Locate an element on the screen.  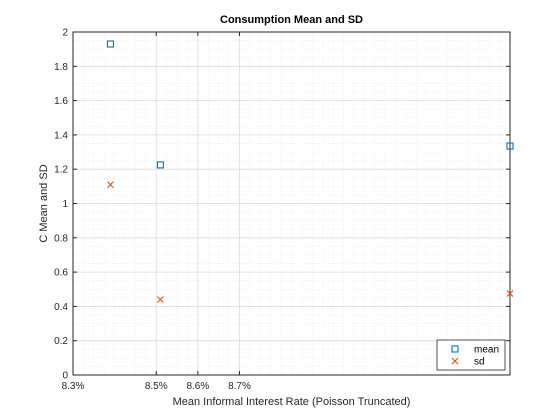
y-tick-label: 1 is located at coordinates (65, 204).